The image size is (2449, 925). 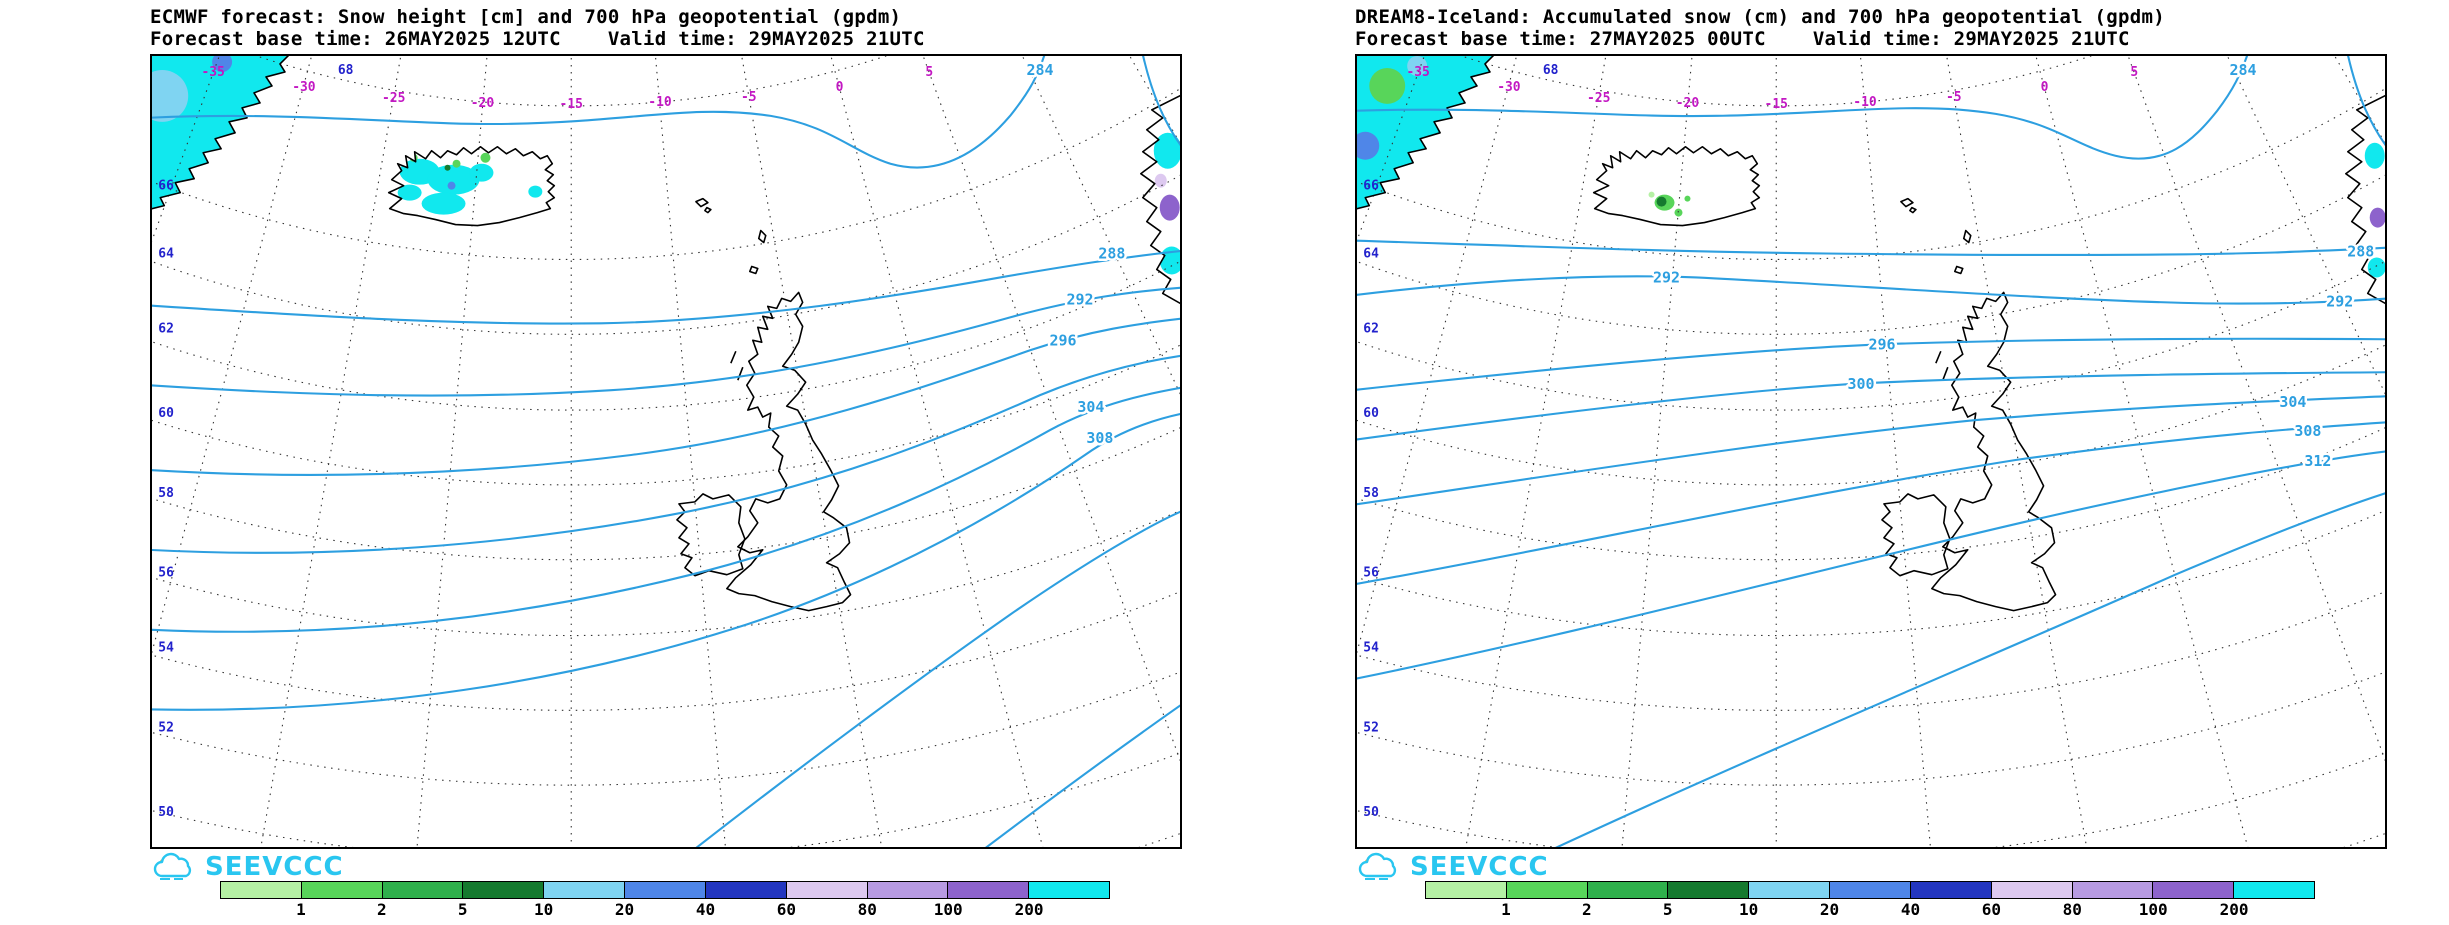 I want to click on snow-iceland, so click(x=1669, y=204).